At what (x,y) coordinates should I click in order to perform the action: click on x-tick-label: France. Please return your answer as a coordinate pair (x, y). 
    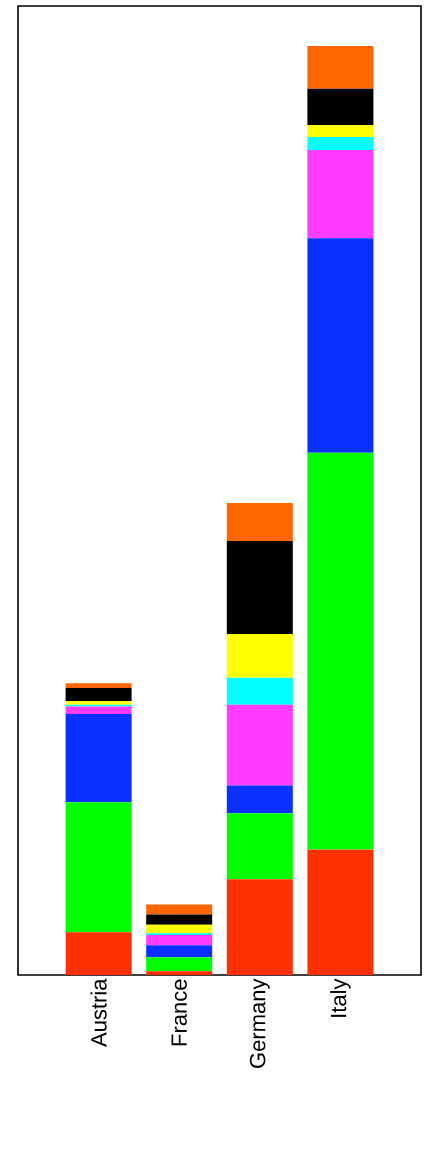
    Looking at the image, I should click on (179, 1012).